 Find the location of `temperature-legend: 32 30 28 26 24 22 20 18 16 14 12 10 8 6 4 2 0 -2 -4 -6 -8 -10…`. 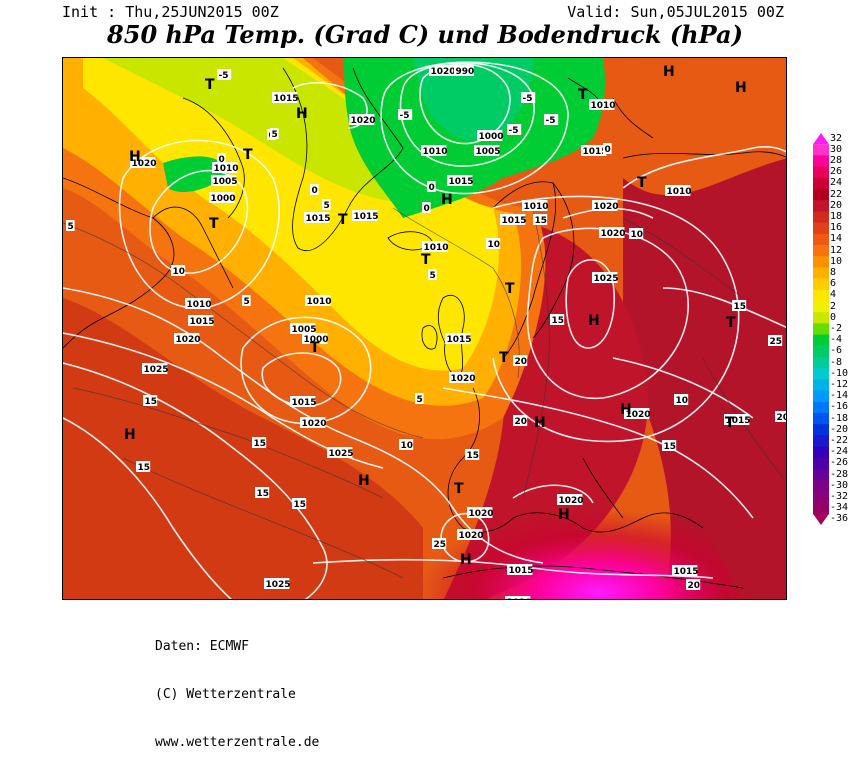

temperature-legend: 32 30 28 26 24 22 20 18 16 14 12 10 8 6 4 2 0 -2 -4 -6 -8 -10… is located at coordinates (830, 329).